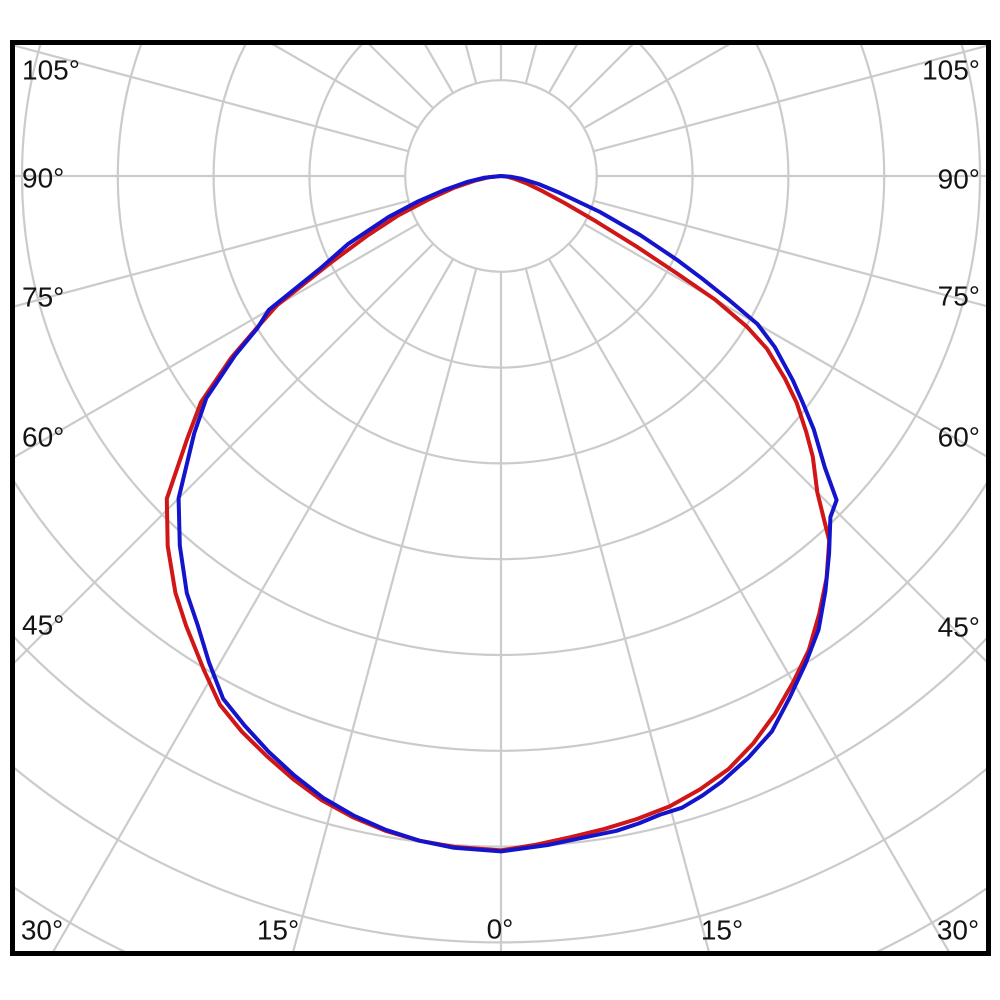 This screenshot has width=1000, height=1000. Describe the element at coordinates (500, 929) in the screenshot. I see `angle-label: 0°` at that location.